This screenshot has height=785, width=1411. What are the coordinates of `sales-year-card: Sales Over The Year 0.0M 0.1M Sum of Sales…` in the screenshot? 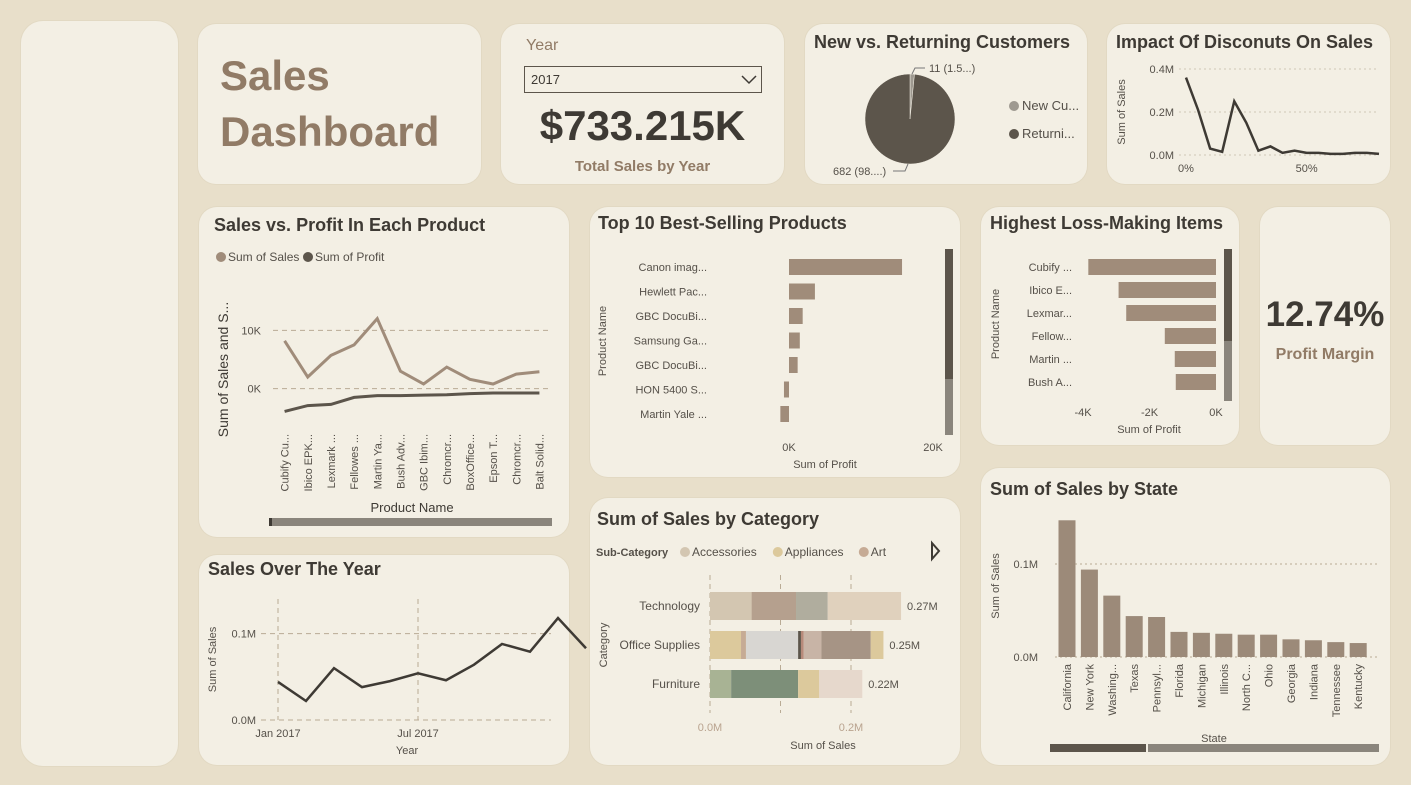 It's located at (393, 660).